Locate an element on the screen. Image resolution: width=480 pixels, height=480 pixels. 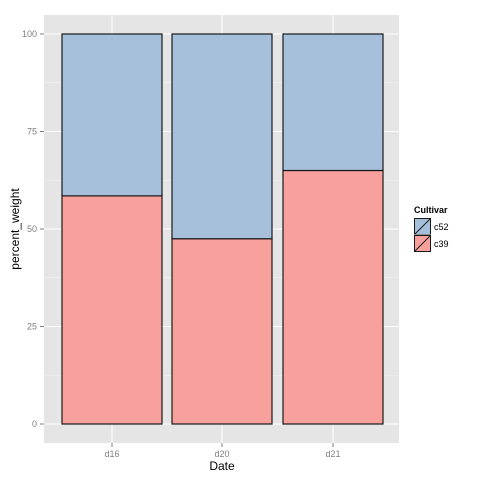
legend-title: Cultivar is located at coordinates (431, 210).